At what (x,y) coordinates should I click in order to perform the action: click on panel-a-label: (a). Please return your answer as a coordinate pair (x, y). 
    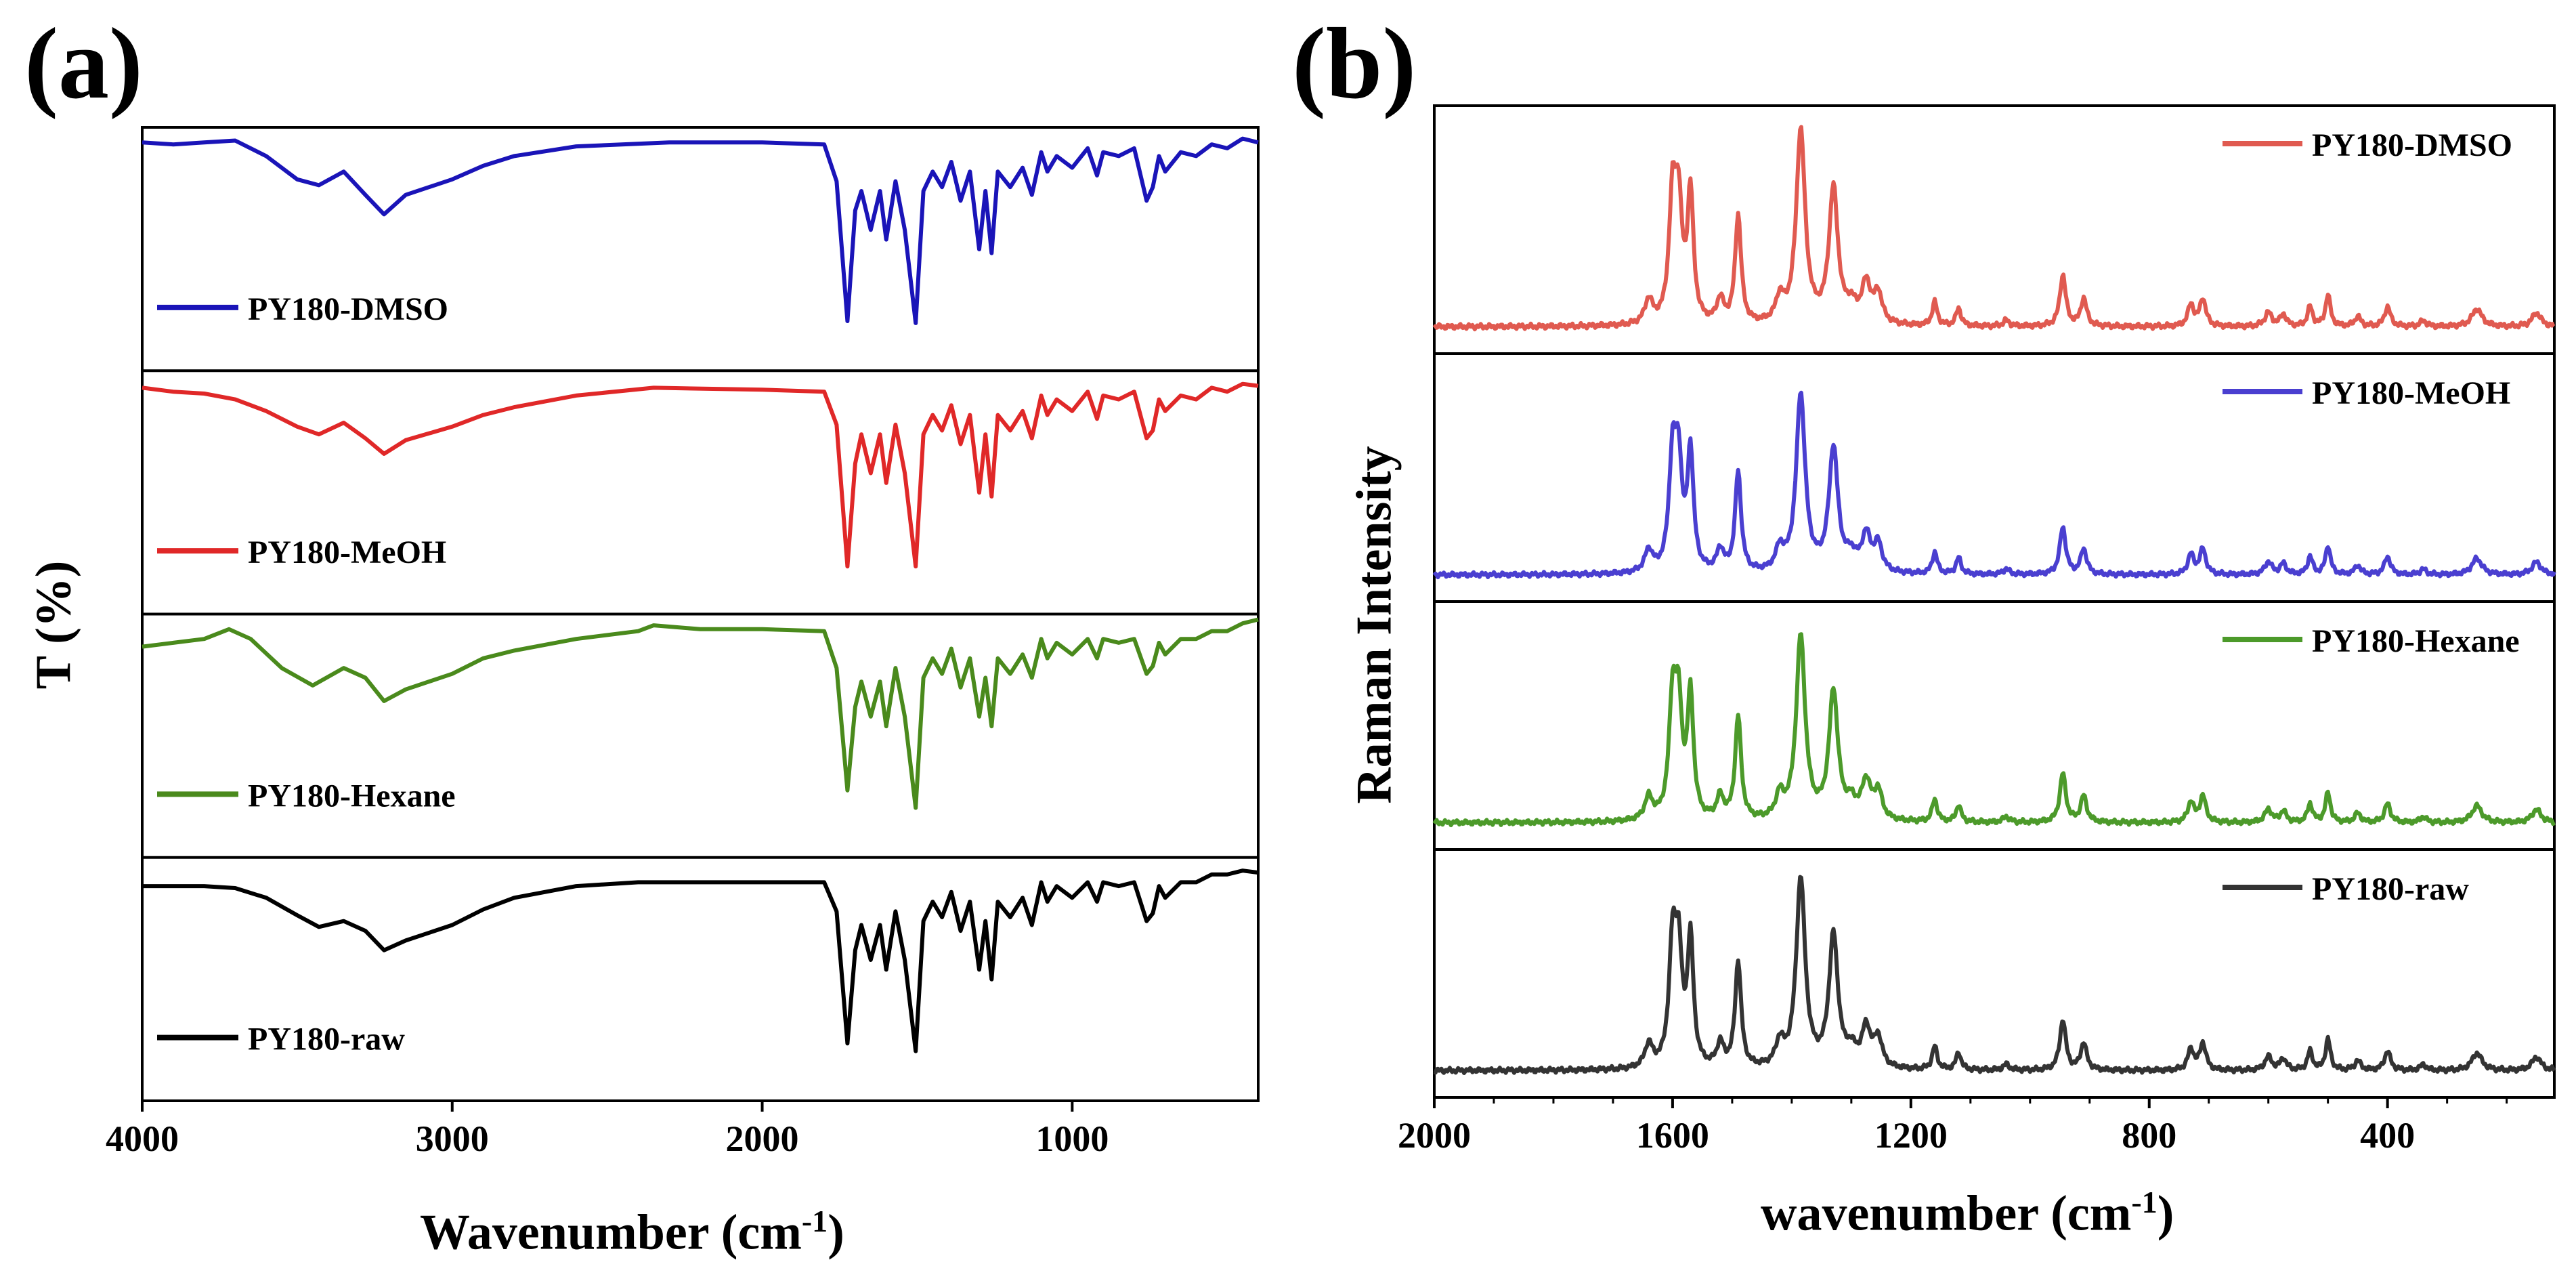
    Looking at the image, I should click on (83, 63).